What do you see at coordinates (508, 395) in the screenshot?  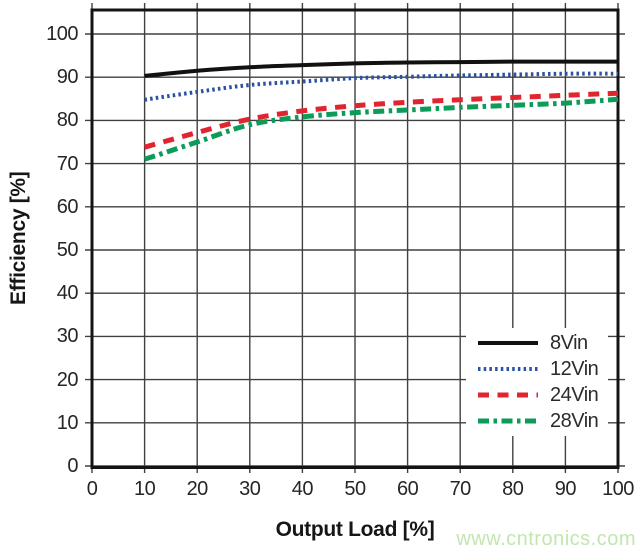 I see `legend-line-sample-dashed` at bounding box center [508, 395].